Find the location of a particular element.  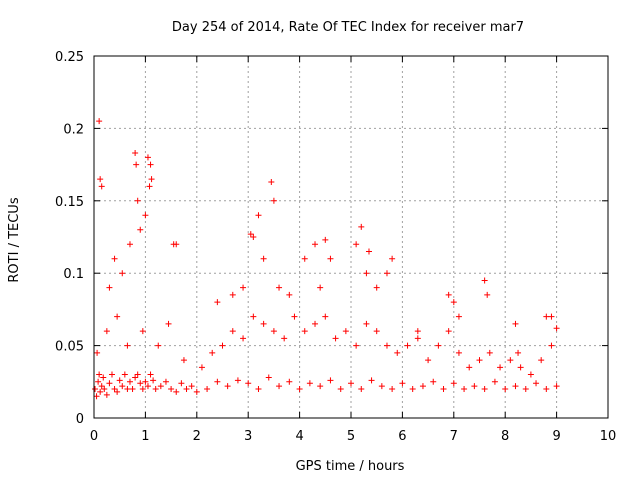

x-tick-label: 1 is located at coordinates (145, 436).